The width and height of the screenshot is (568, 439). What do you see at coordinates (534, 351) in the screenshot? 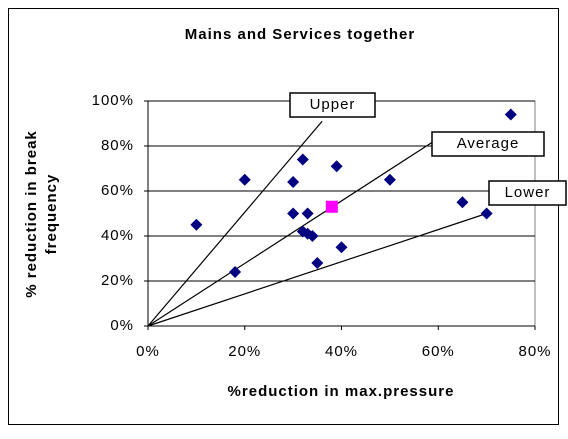
I see `x-tick-label: 80%` at bounding box center [534, 351].